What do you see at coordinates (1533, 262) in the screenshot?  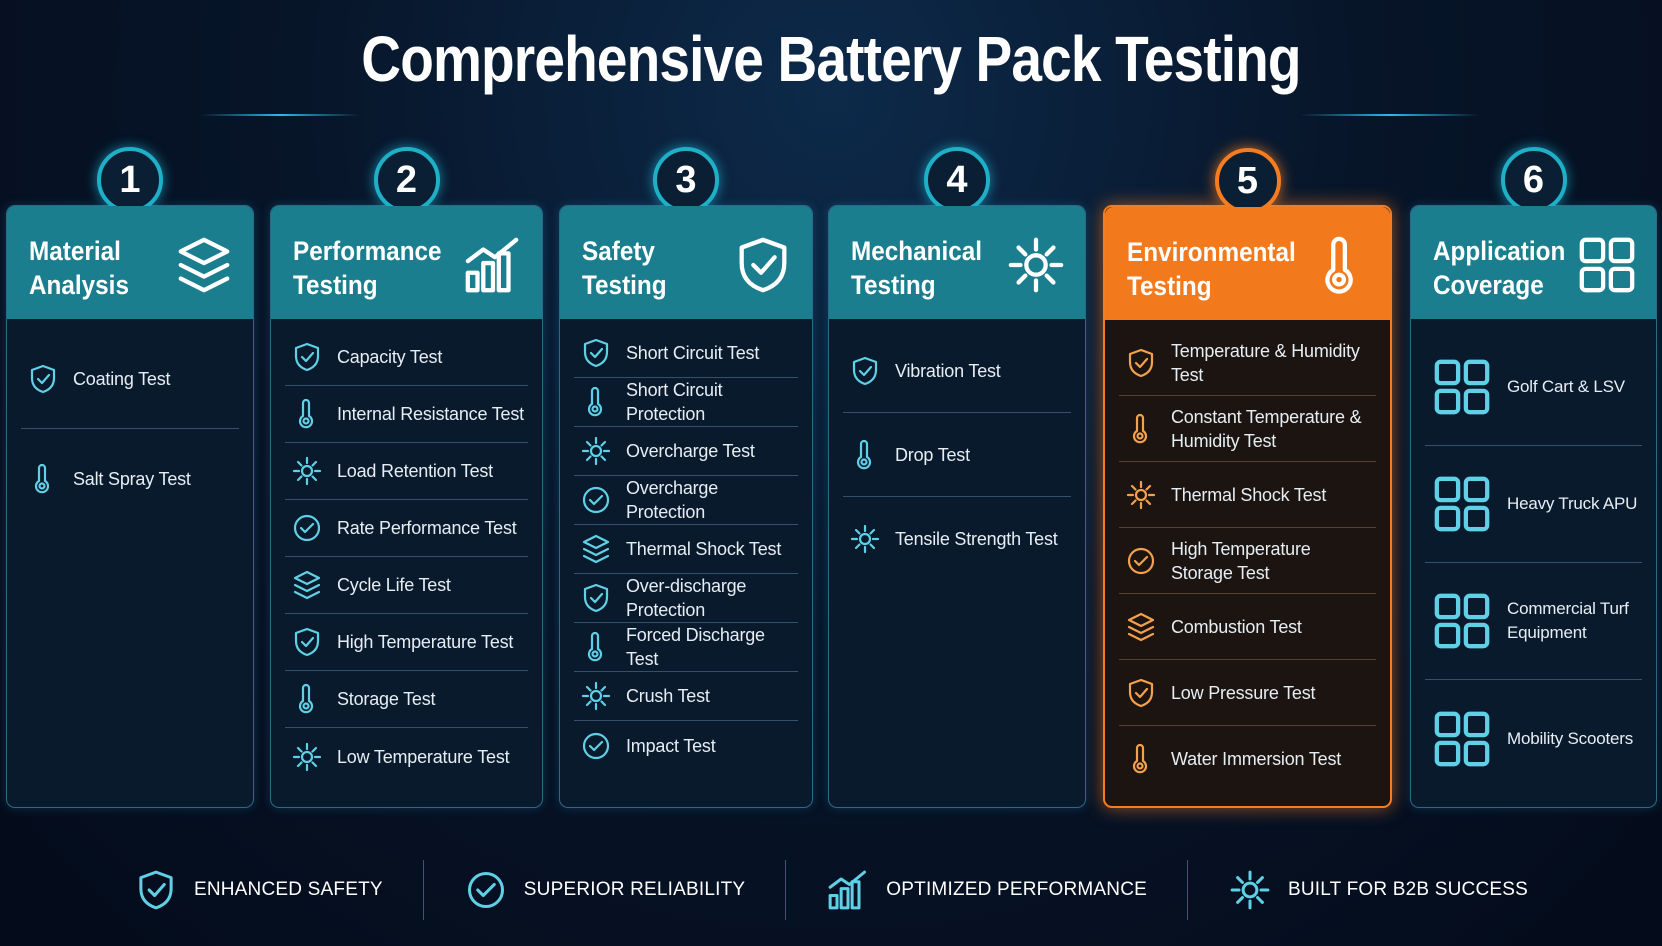 I see `column-header: Application Coverage` at bounding box center [1533, 262].